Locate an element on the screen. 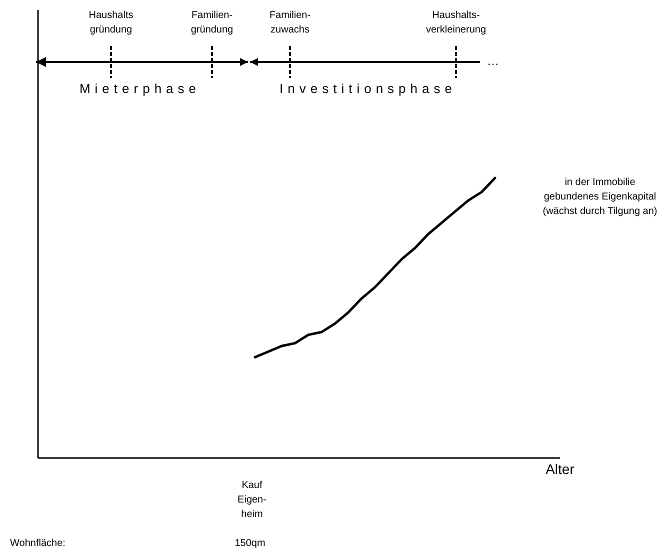 The height and width of the screenshot is (556, 665). text: Kauf Eigen- heim is located at coordinates (252, 500).